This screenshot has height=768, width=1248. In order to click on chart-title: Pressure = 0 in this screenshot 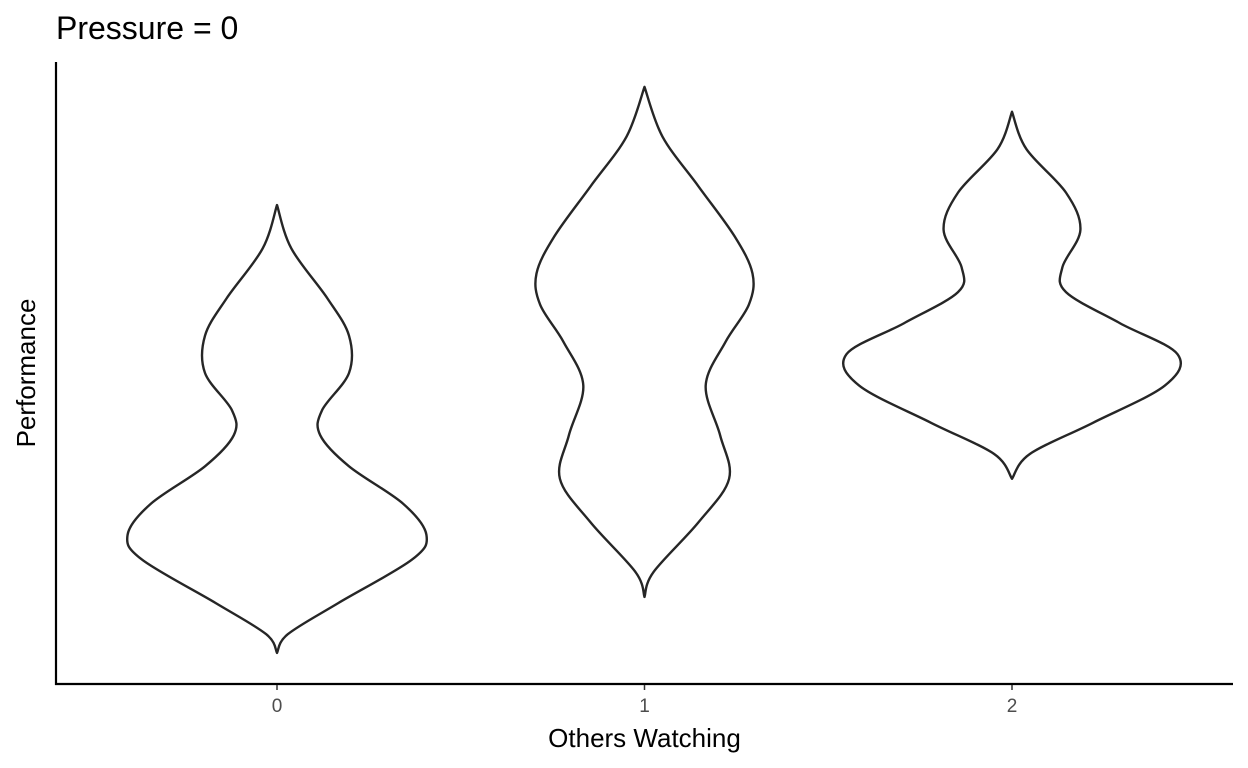, I will do `click(147, 28)`.